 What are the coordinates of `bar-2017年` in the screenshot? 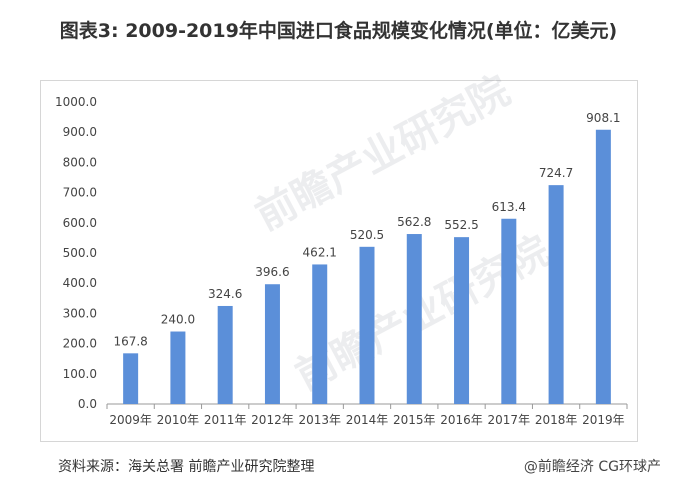 It's located at (509, 311).